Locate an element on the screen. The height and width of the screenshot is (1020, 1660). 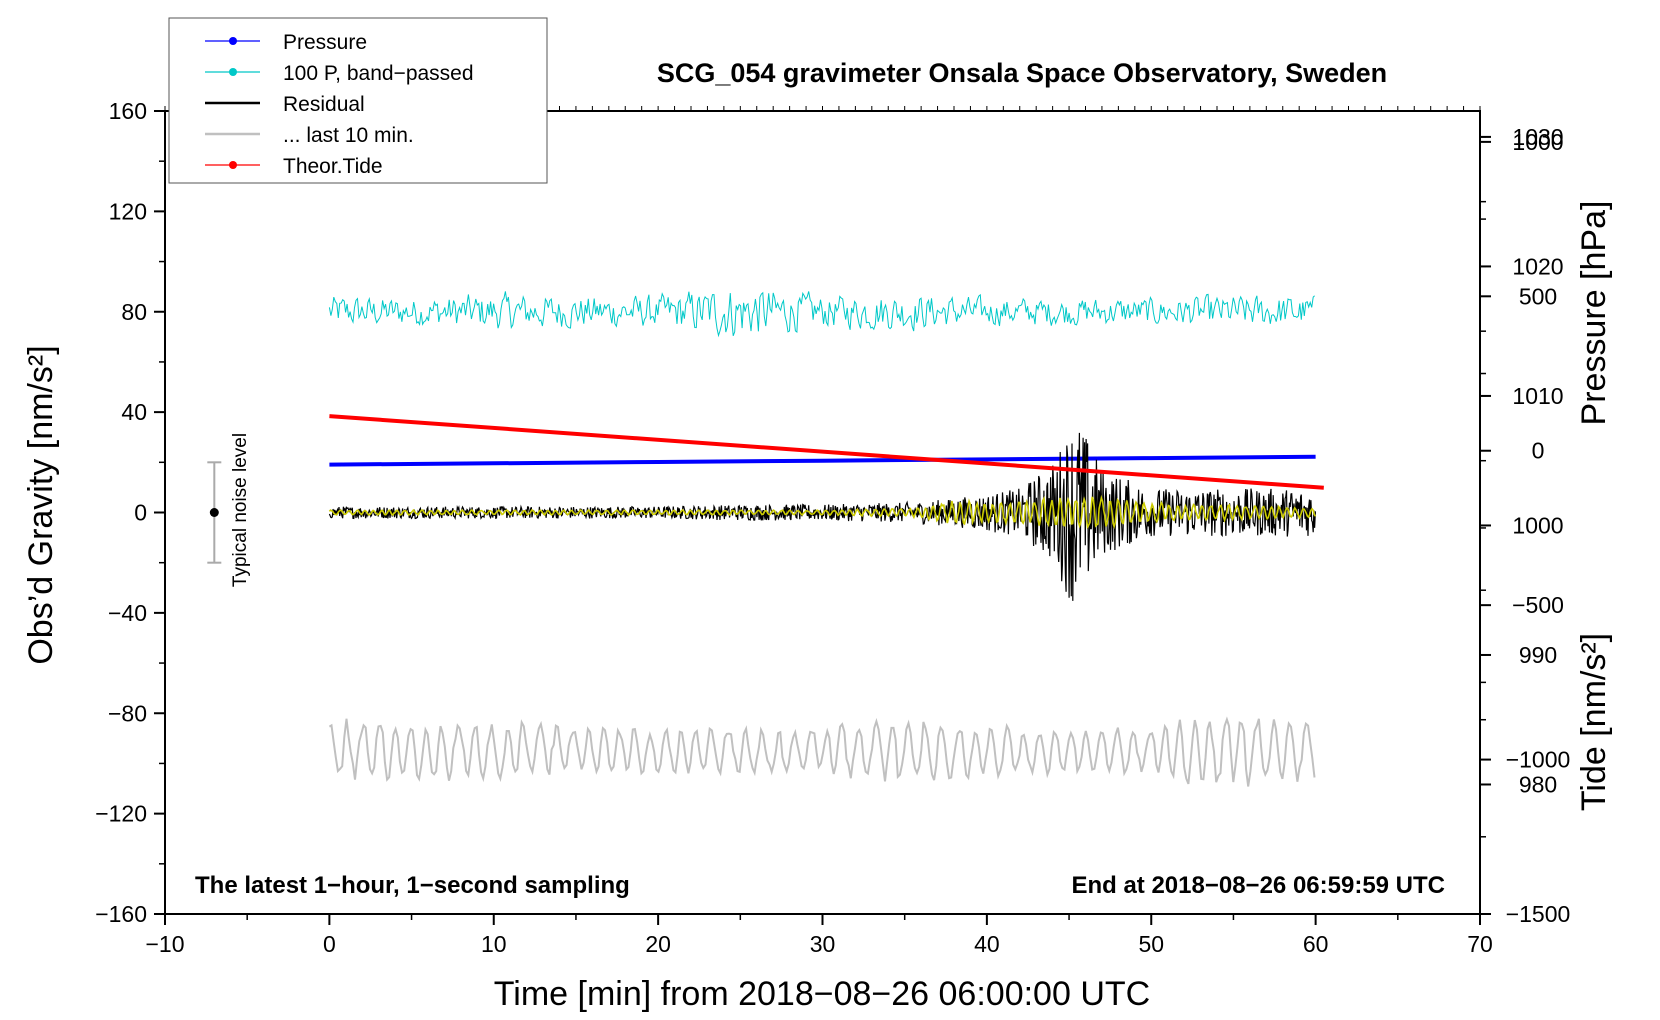
series-residual is located at coordinates (822, 516).